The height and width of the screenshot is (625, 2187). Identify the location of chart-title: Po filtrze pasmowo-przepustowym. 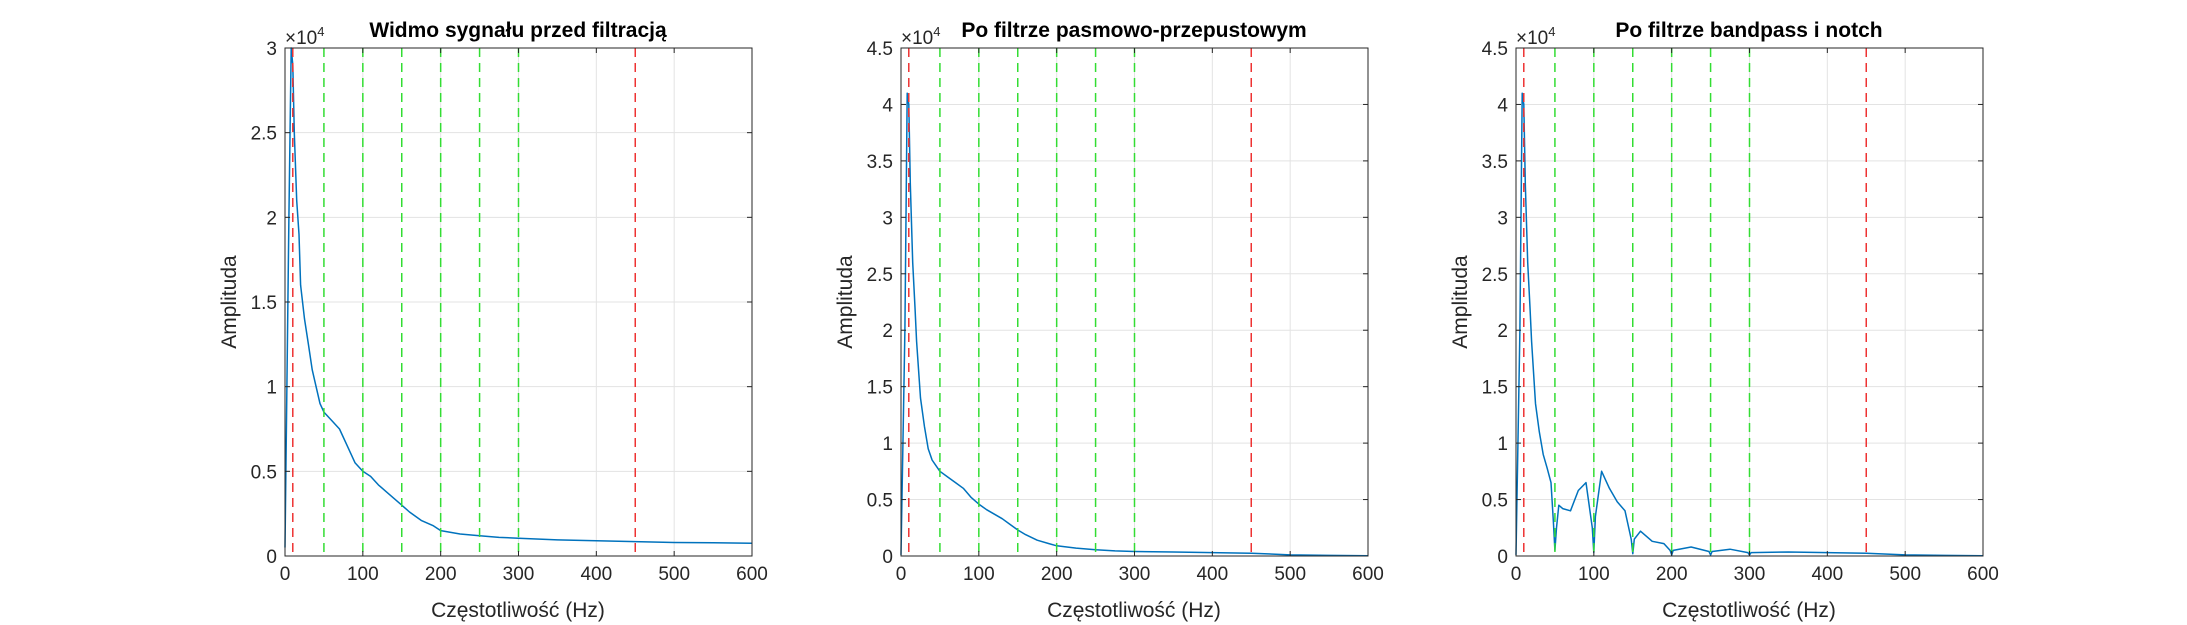
(1133, 30).